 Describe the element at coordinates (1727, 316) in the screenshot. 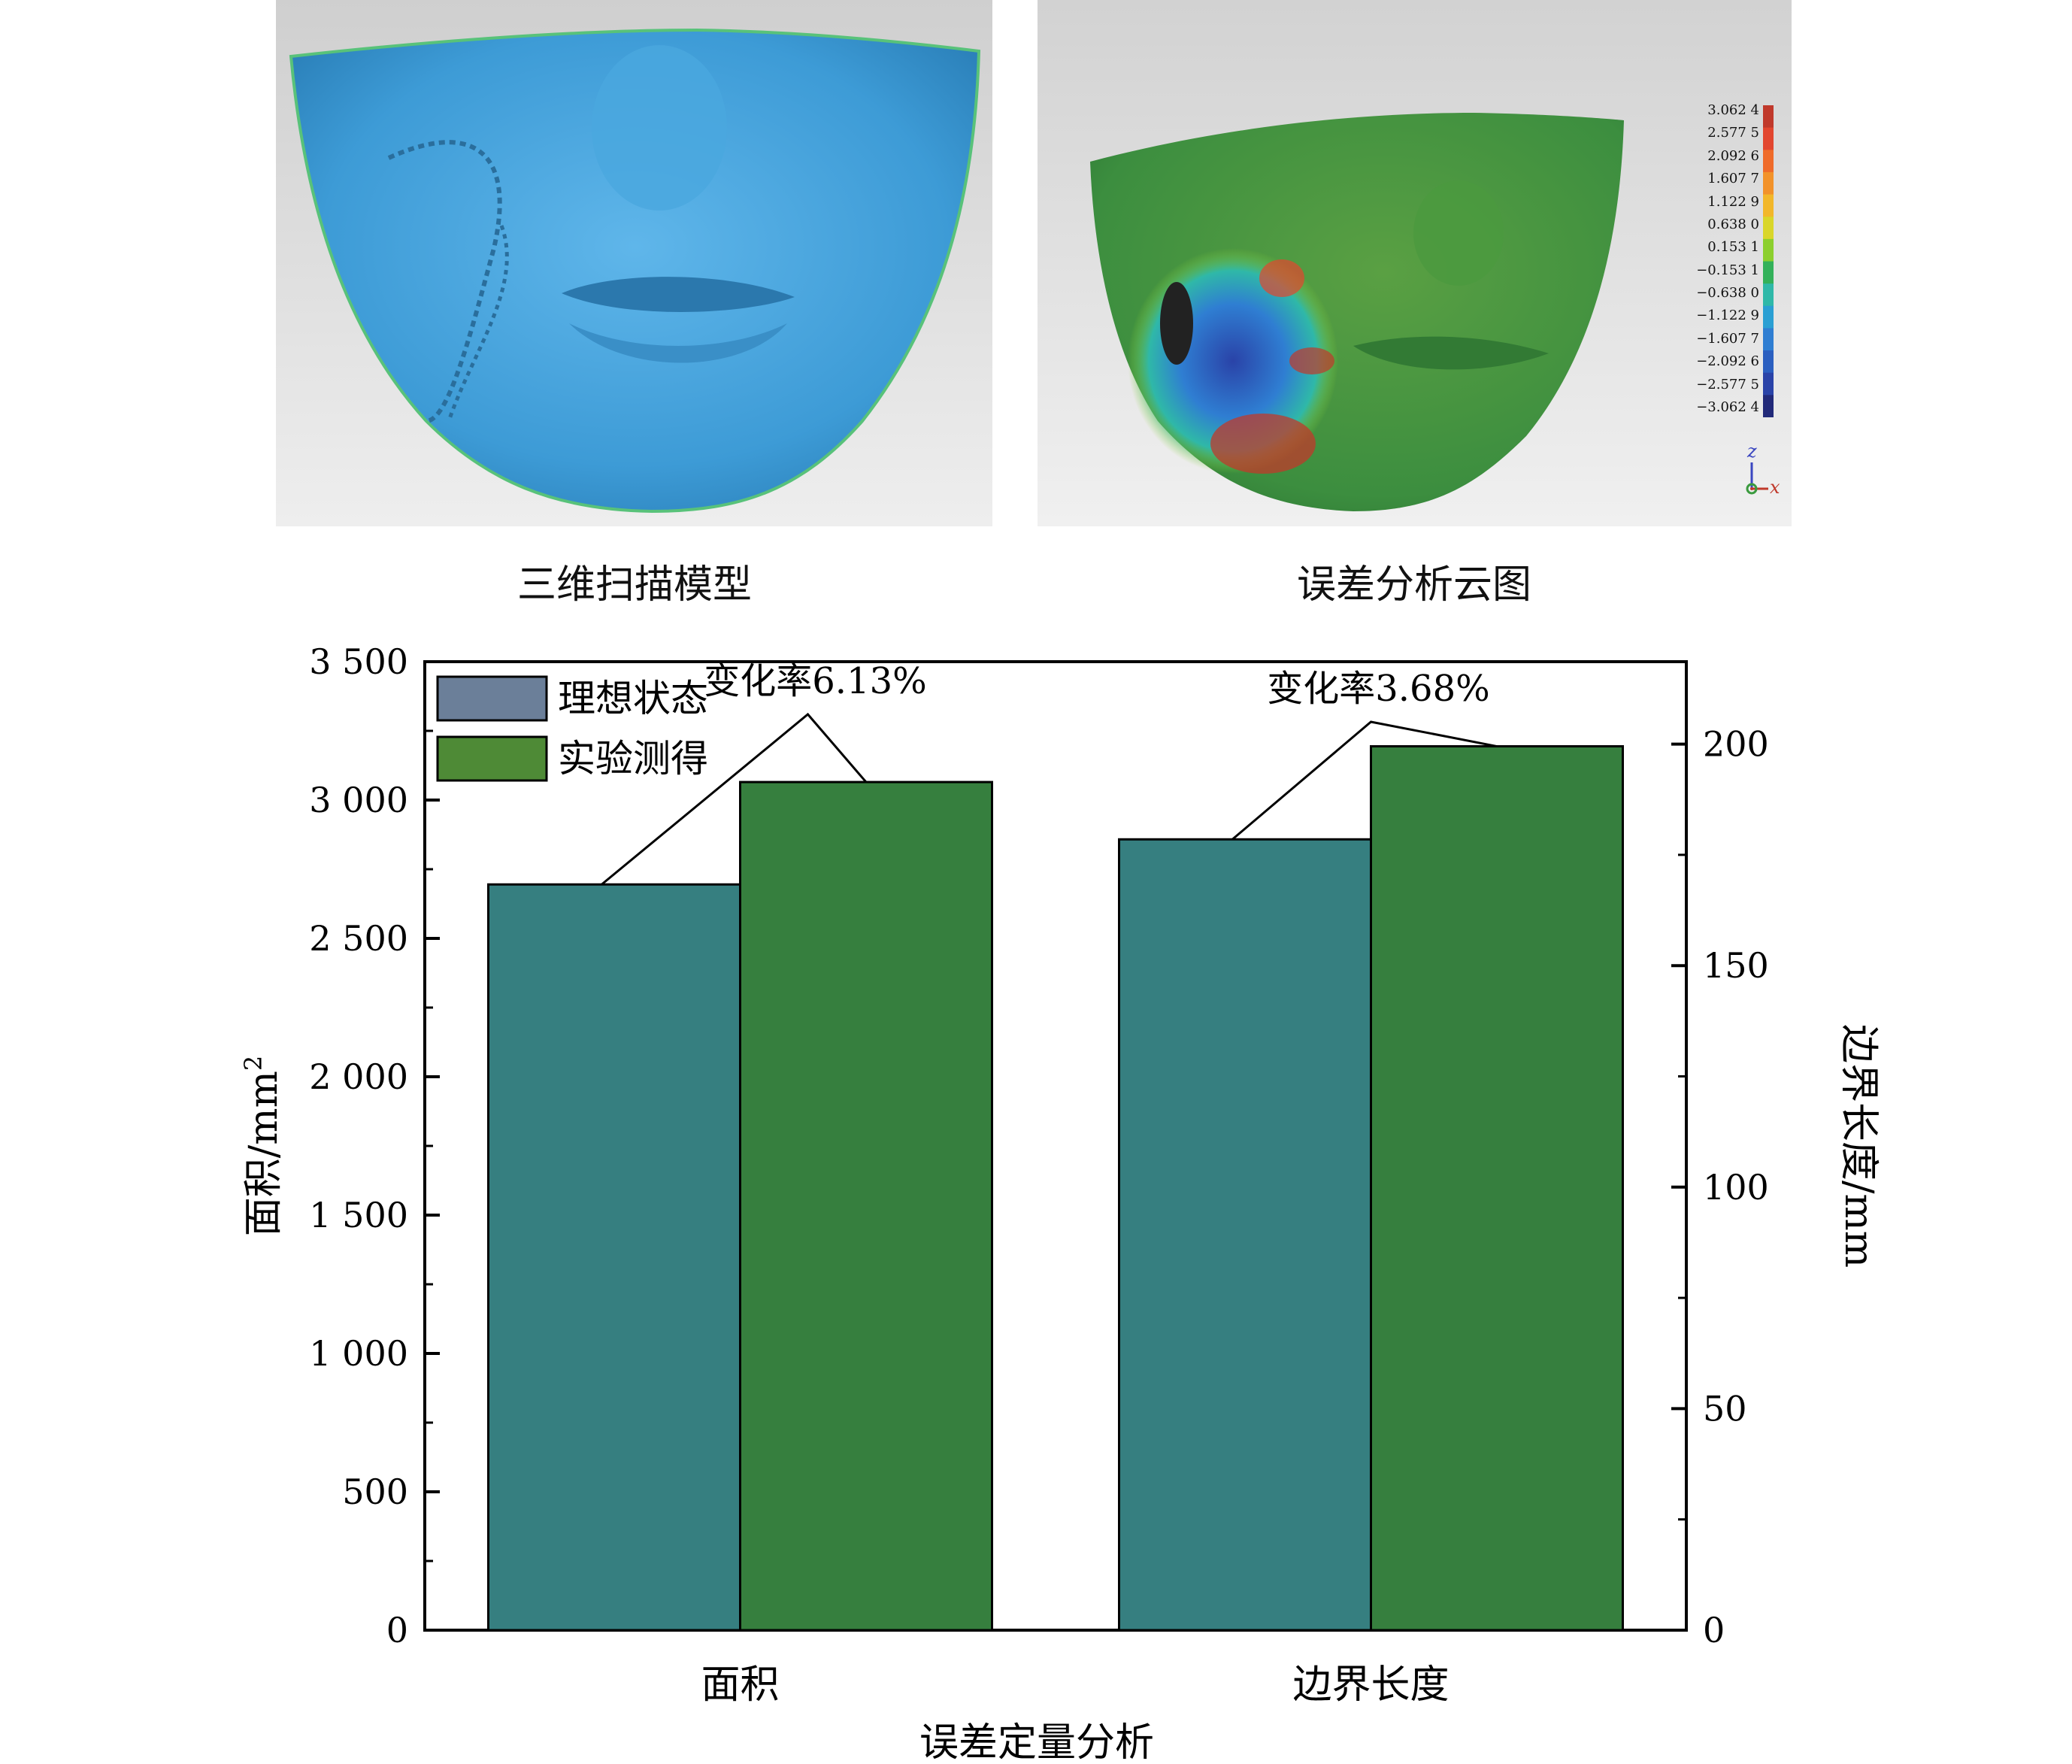

I see `colorbar-tick-label: −1.122 9` at that location.